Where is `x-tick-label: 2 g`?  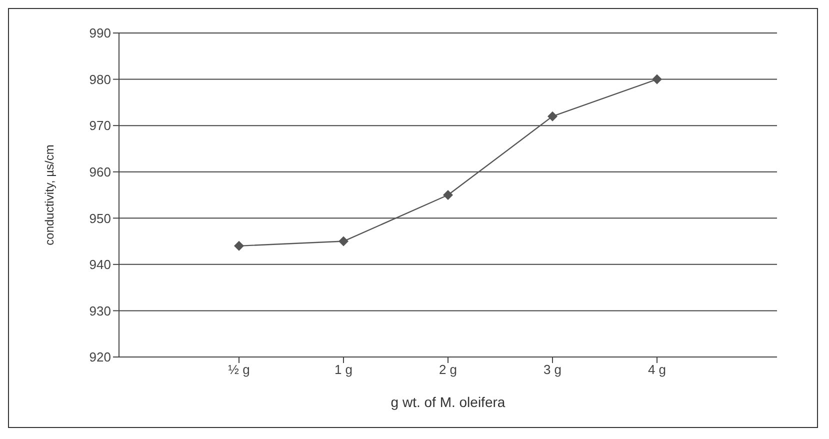
x-tick-label: 2 g is located at coordinates (448, 370).